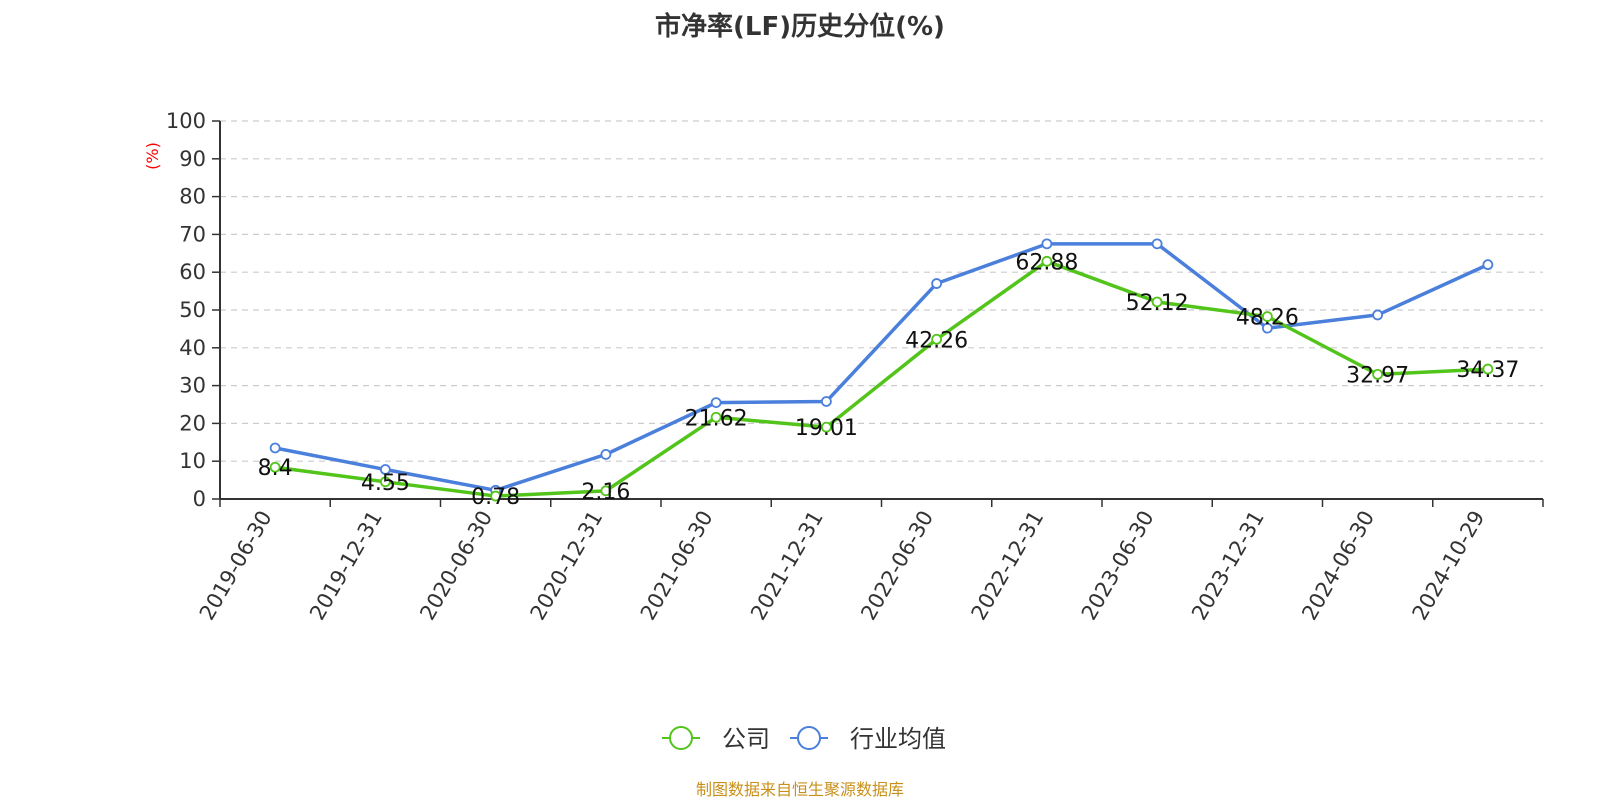 The image size is (1600, 800). What do you see at coordinates (677, 566) in the screenshot?
I see `x-tick-label: 2021-06-30` at bounding box center [677, 566].